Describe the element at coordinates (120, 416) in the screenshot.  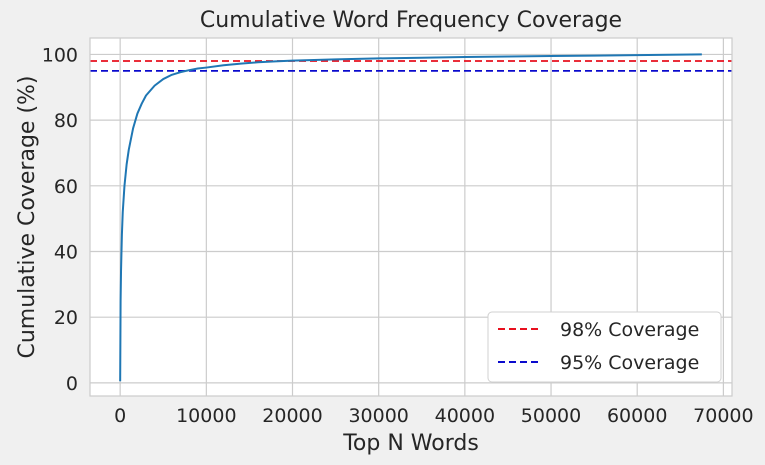
I see `x-tick-label: 0` at that location.